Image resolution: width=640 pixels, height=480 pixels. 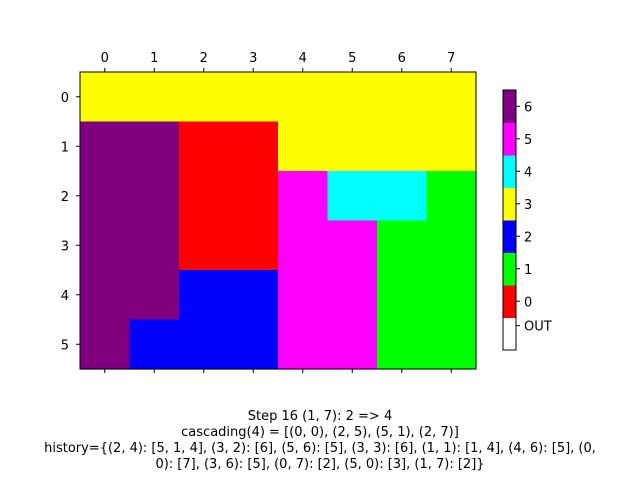 I want to click on heatmap-cell-r2-c2, so click(x=204, y=196).